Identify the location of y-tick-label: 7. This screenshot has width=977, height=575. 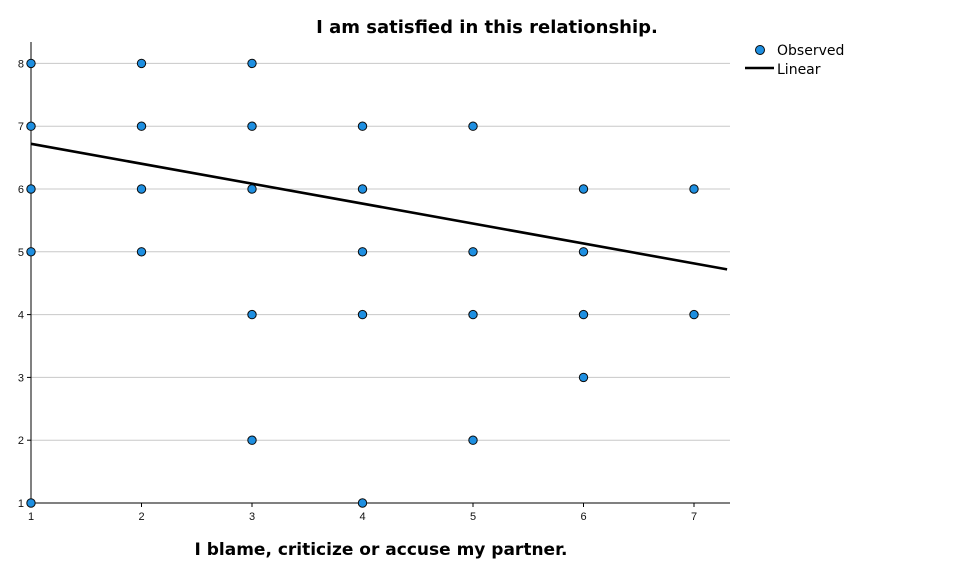
(21, 127).